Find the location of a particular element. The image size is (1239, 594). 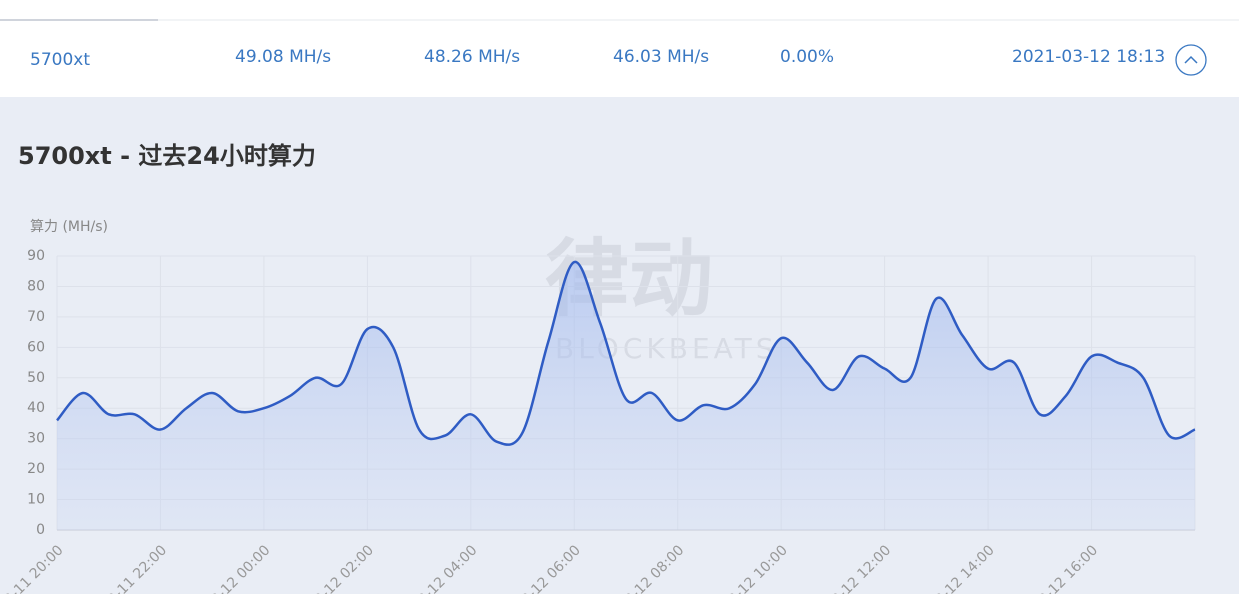

cell: 0.00% is located at coordinates (807, 57).